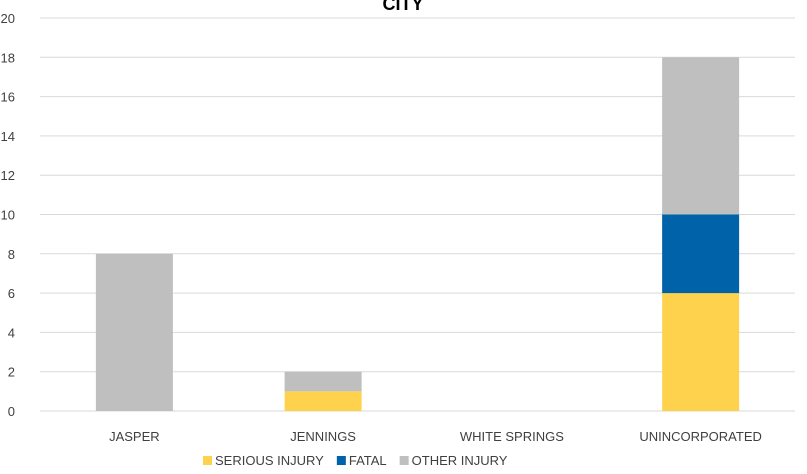 Image resolution: width=807 pixels, height=474 pixels. Describe the element at coordinates (700, 436) in the screenshot. I see `x-category-label: UNINCORPORATED` at that location.